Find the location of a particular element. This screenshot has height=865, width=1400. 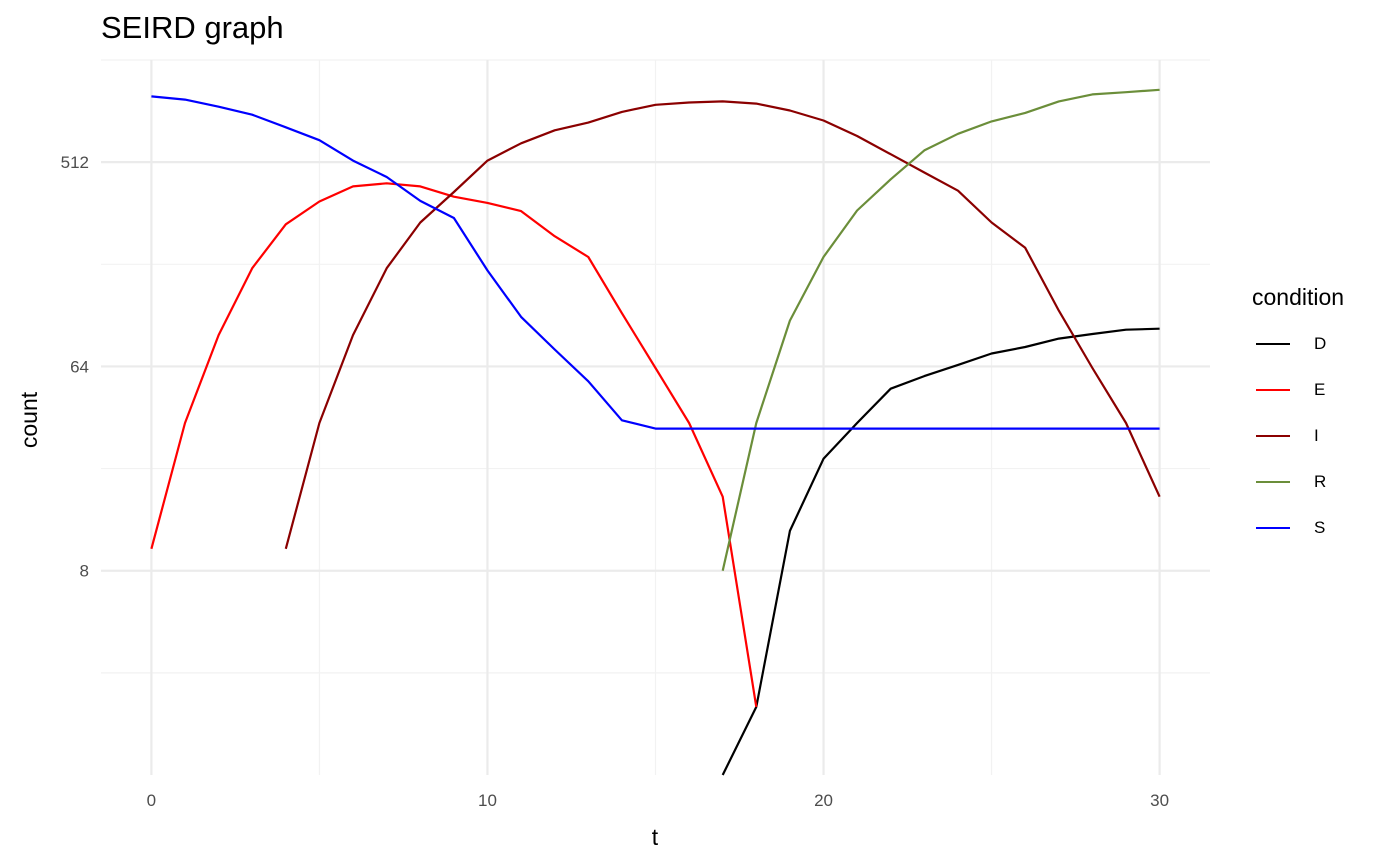

legend-item-d: D is located at coordinates (1298, 344).